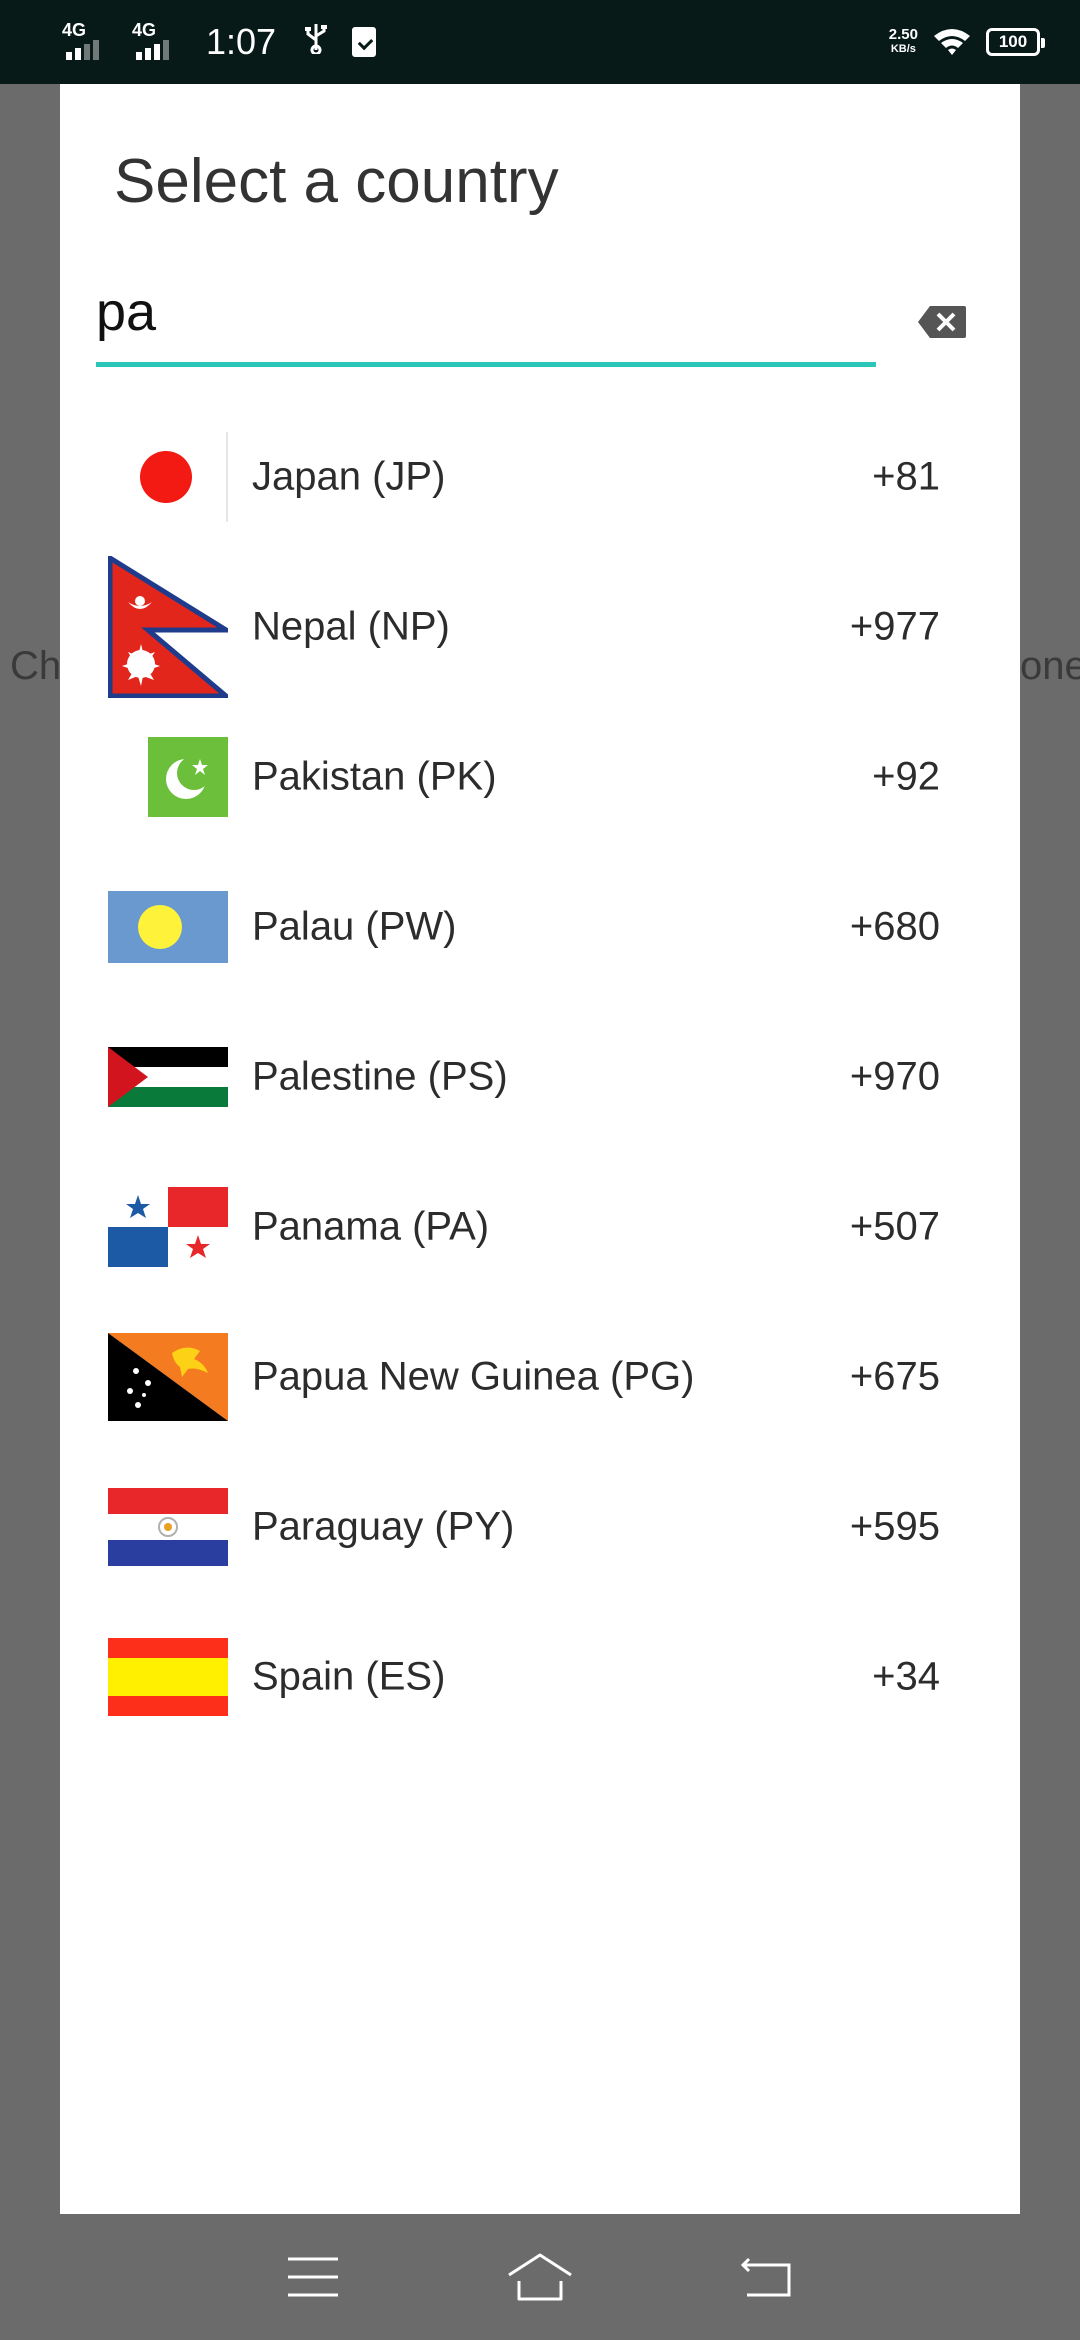 The height and width of the screenshot is (2340, 1080). What do you see at coordinates (168, 927) in the screenshot?
I see `palau-flag-icon` at bounding box center [168, 927].